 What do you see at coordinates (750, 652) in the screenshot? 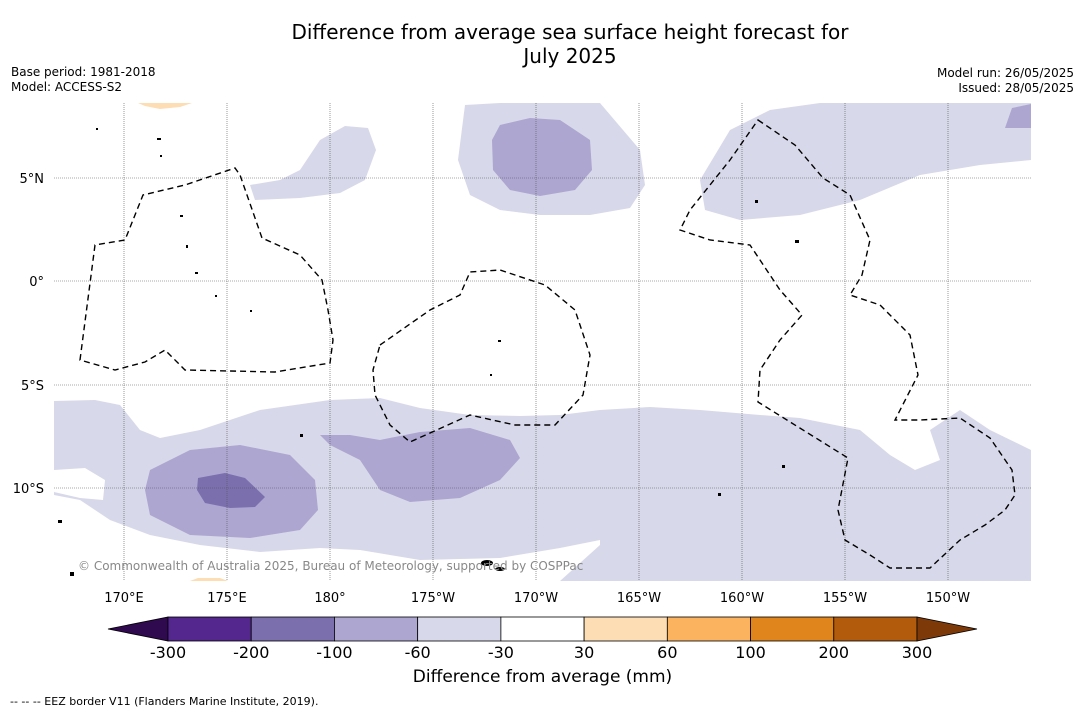
I see `colorbar-tick-label: 100` at bounding box center [750, 652].